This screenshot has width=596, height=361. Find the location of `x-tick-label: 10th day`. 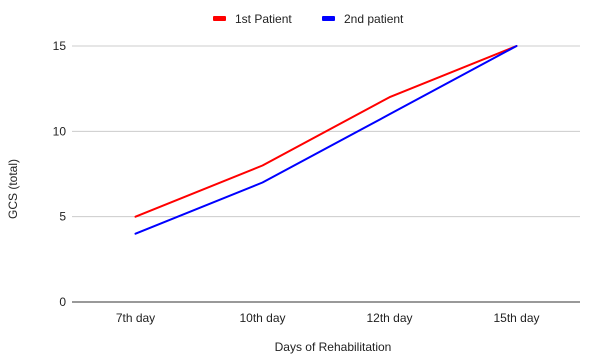

x-tick-label: 10th day is located at coordinates (262, 318).